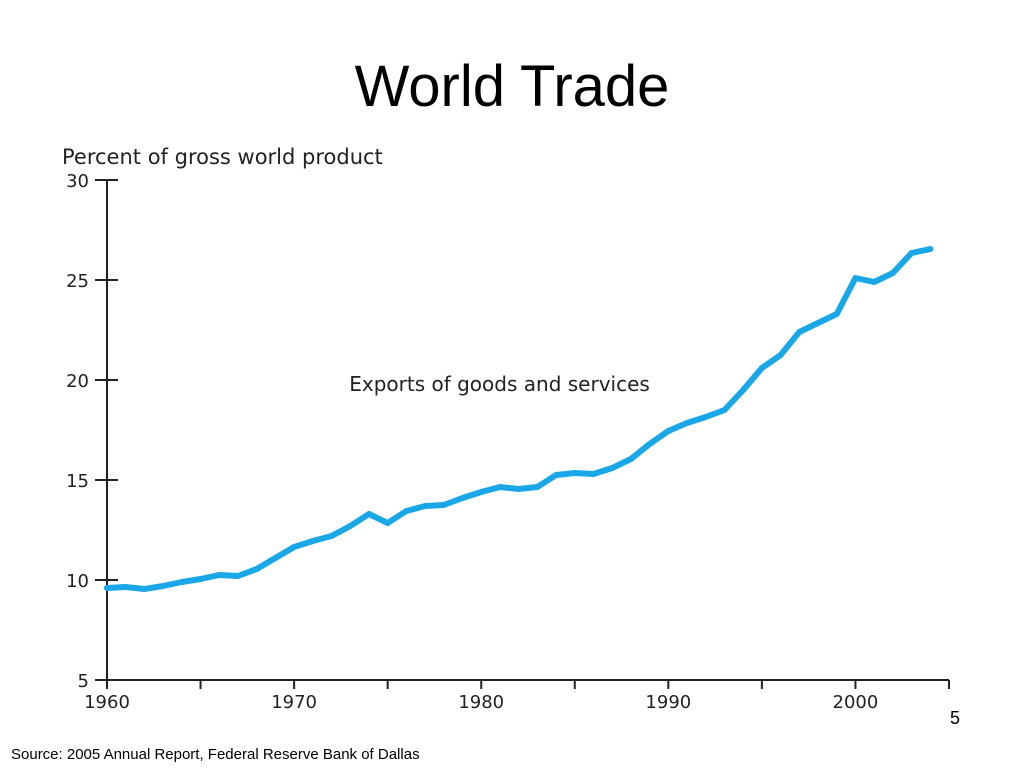 The width and height of the screenshot is (1024, 768). Describe the element at coordinates (77, 181) in the screenshot. I see `y-tick-label: 30` at that location.